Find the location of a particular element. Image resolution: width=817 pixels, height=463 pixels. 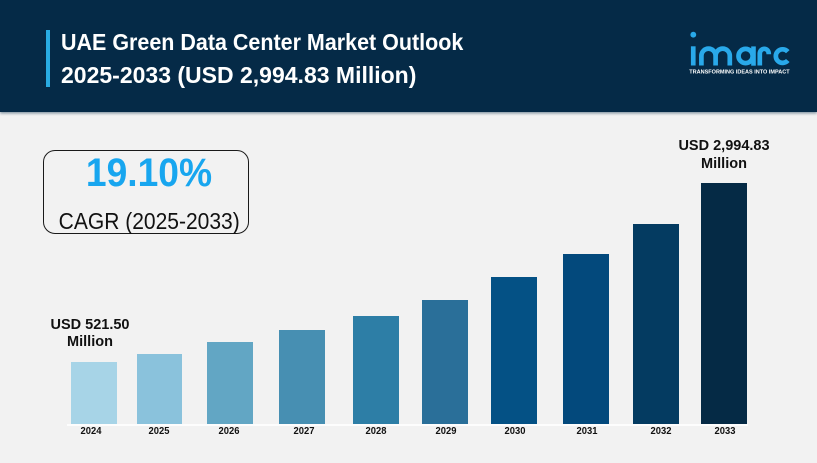

svg-text: TRANSFORMING IDEAS INTO IMPACT is located at coordinates (739, 73).